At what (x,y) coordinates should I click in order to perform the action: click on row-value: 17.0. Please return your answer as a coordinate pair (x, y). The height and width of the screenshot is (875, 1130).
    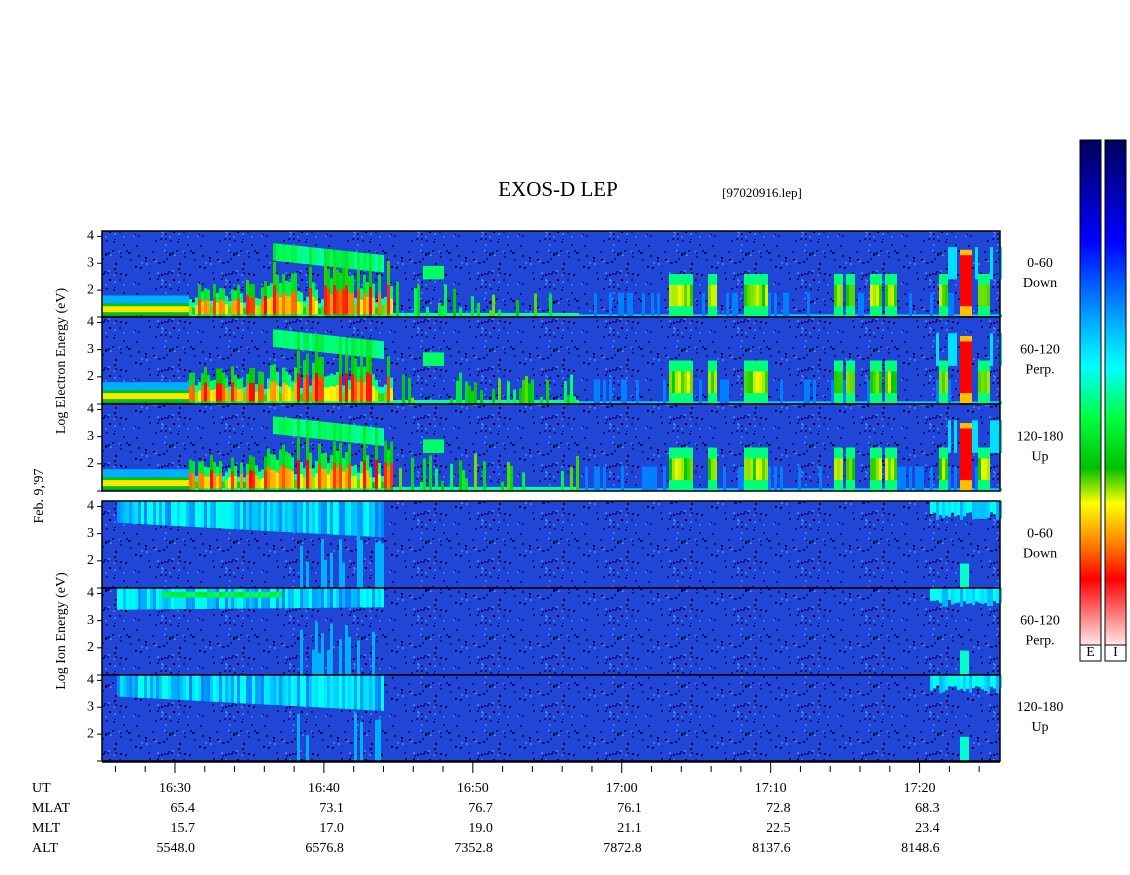
    Looking at the image, I should click on (331, 828).